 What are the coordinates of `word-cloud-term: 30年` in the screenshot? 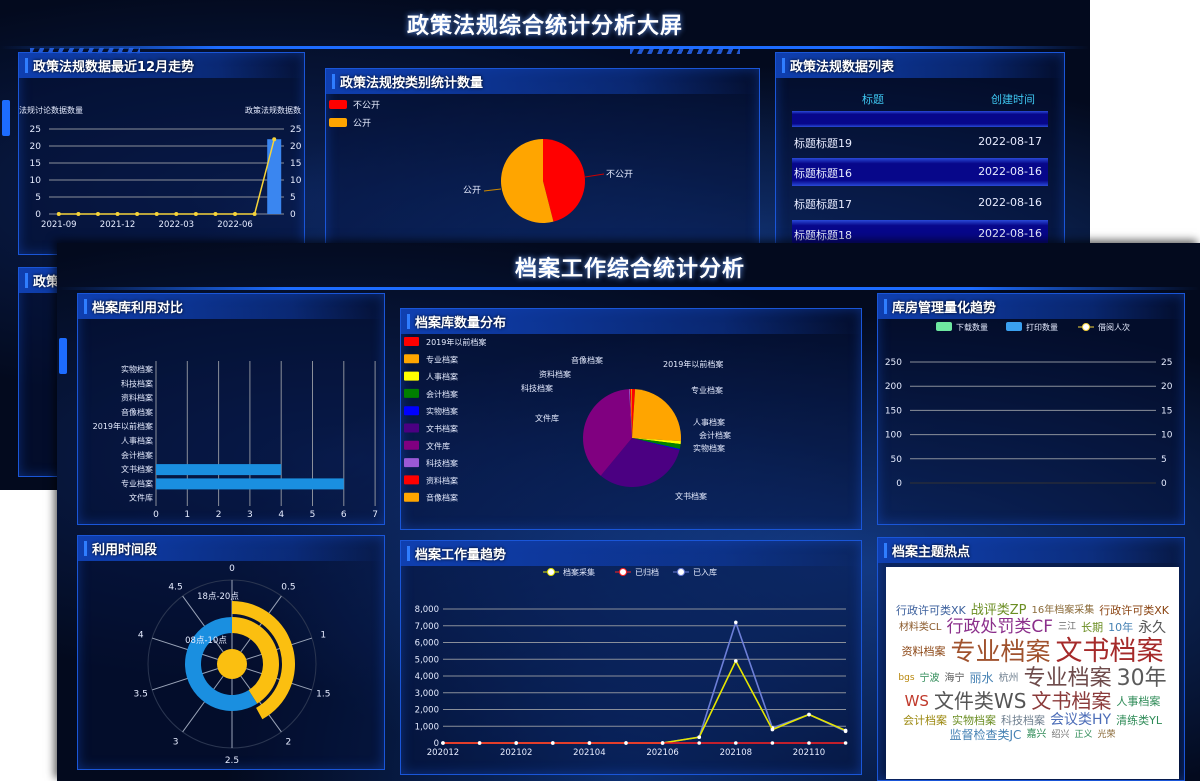 It's located at (1141, 679).